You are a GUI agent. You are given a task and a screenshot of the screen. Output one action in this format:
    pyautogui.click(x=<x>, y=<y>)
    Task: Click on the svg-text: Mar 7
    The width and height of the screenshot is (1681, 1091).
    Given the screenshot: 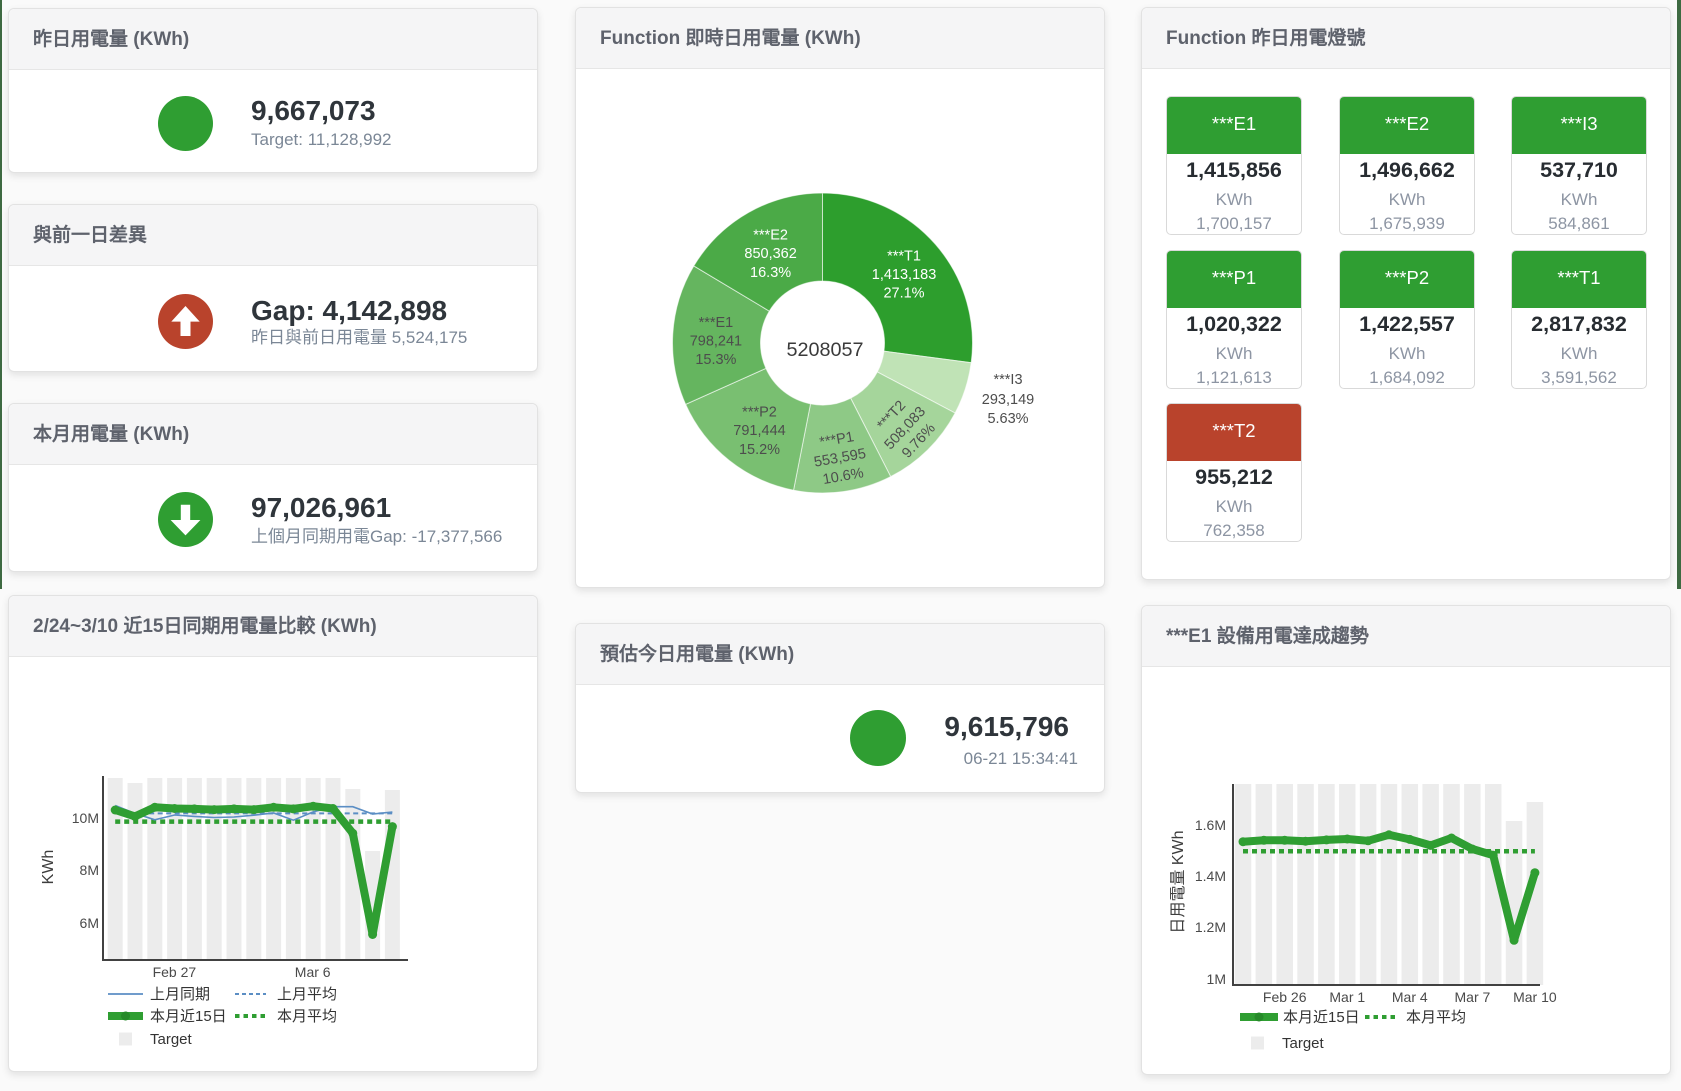 What is the action you would take?
    pyautogui.click(x=1473, y=997)
    